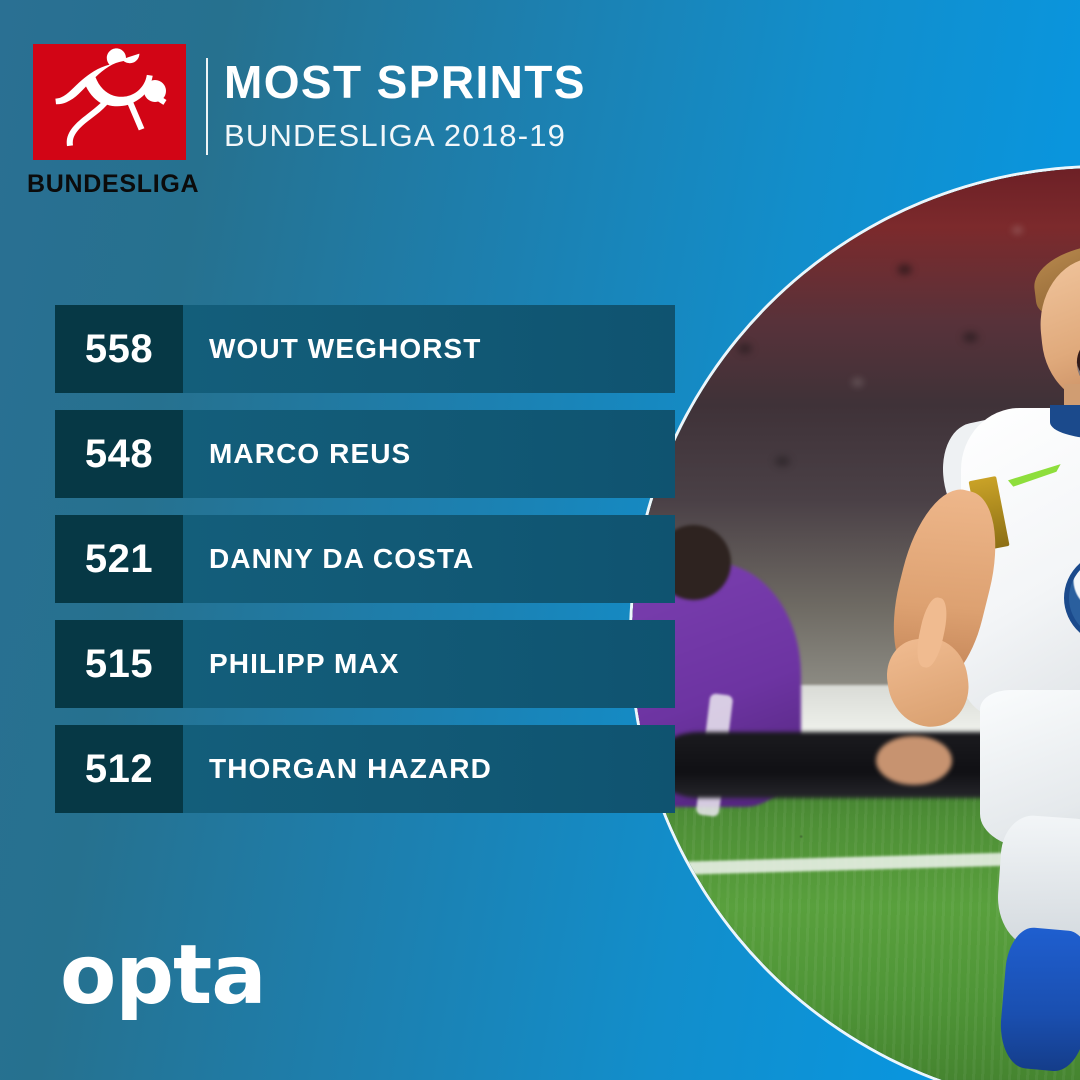 This screenshot has height=1080, width=1080. What do you see at coordinates (405, 82) in the screenshot?
I see `page-title: MOST SPRINTS` at bounding box center [405, 82].